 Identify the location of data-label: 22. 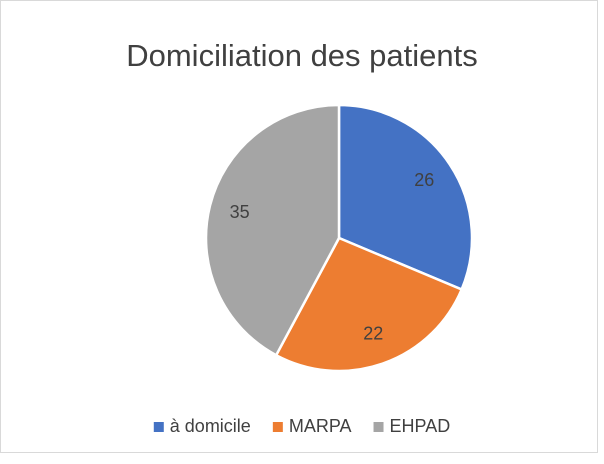
(373, 333).